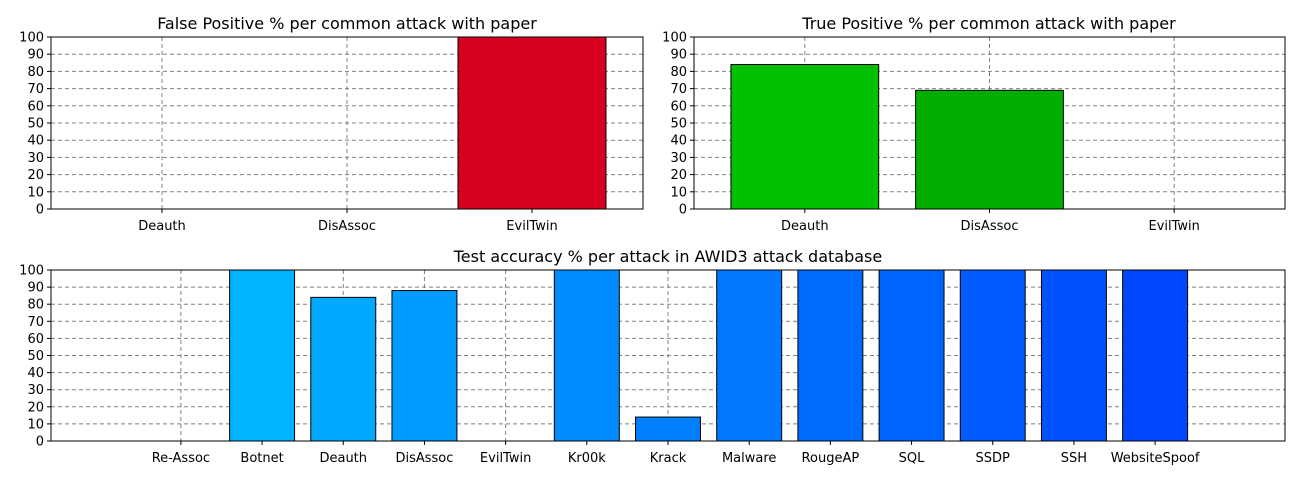  I want to click on x-tick-label: SSH, so click(1074, 458).